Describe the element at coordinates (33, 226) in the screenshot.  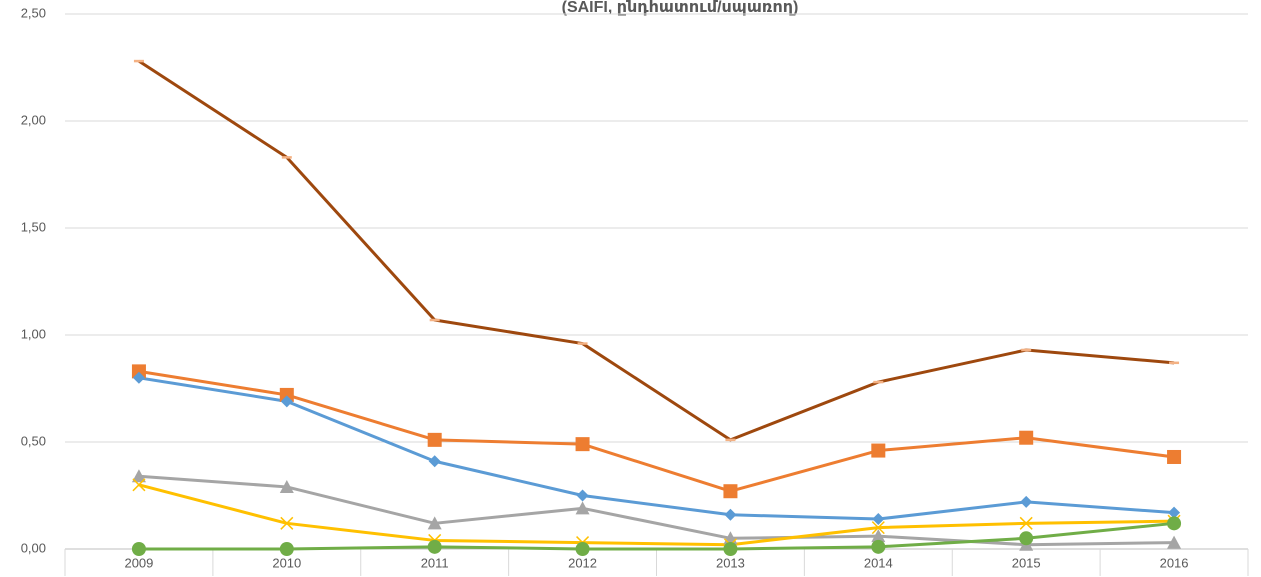
I see `y-tick-label: 1,50` at that location.